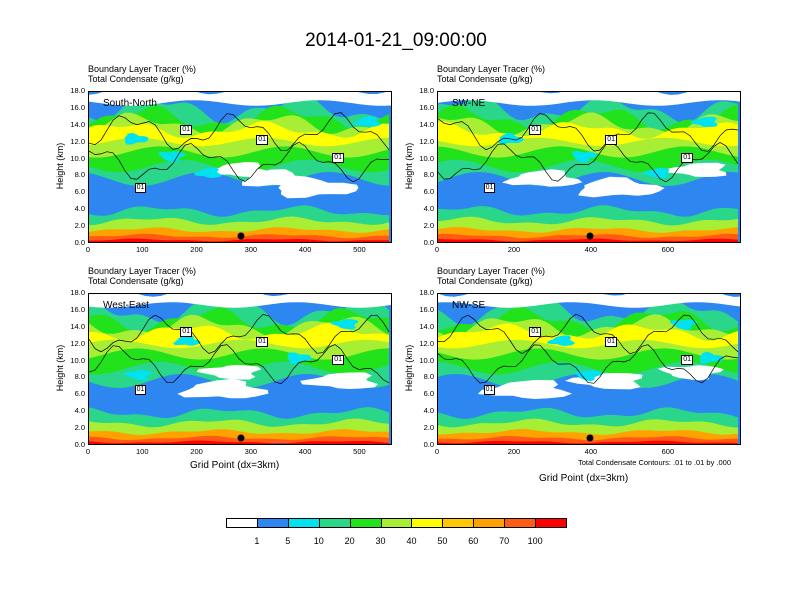 This screenshot has height=612, width=792. Describe the element at coordinates (428, 175) in the screenshot. I see `y-tick-label: 8.0` at that location.